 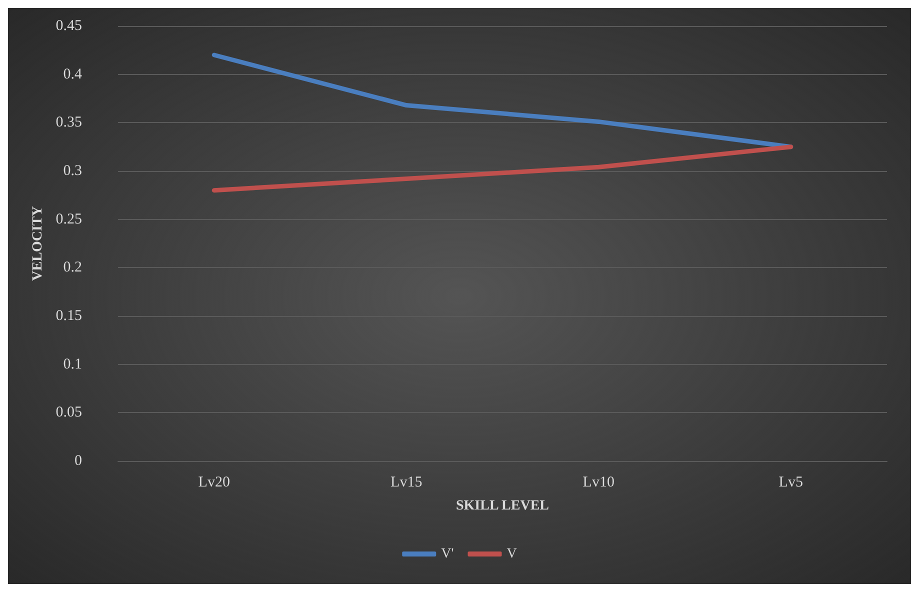 I want to click on y-tick-label: 0, so click(x=78, y=461).